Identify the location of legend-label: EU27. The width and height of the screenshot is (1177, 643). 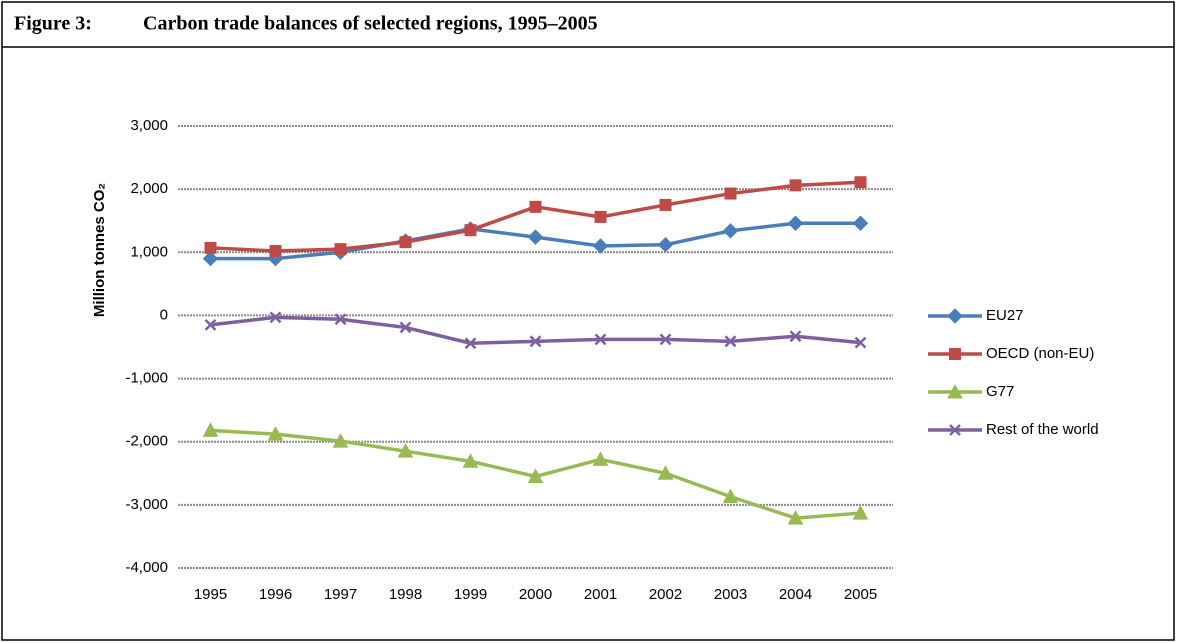
(1005, 315).